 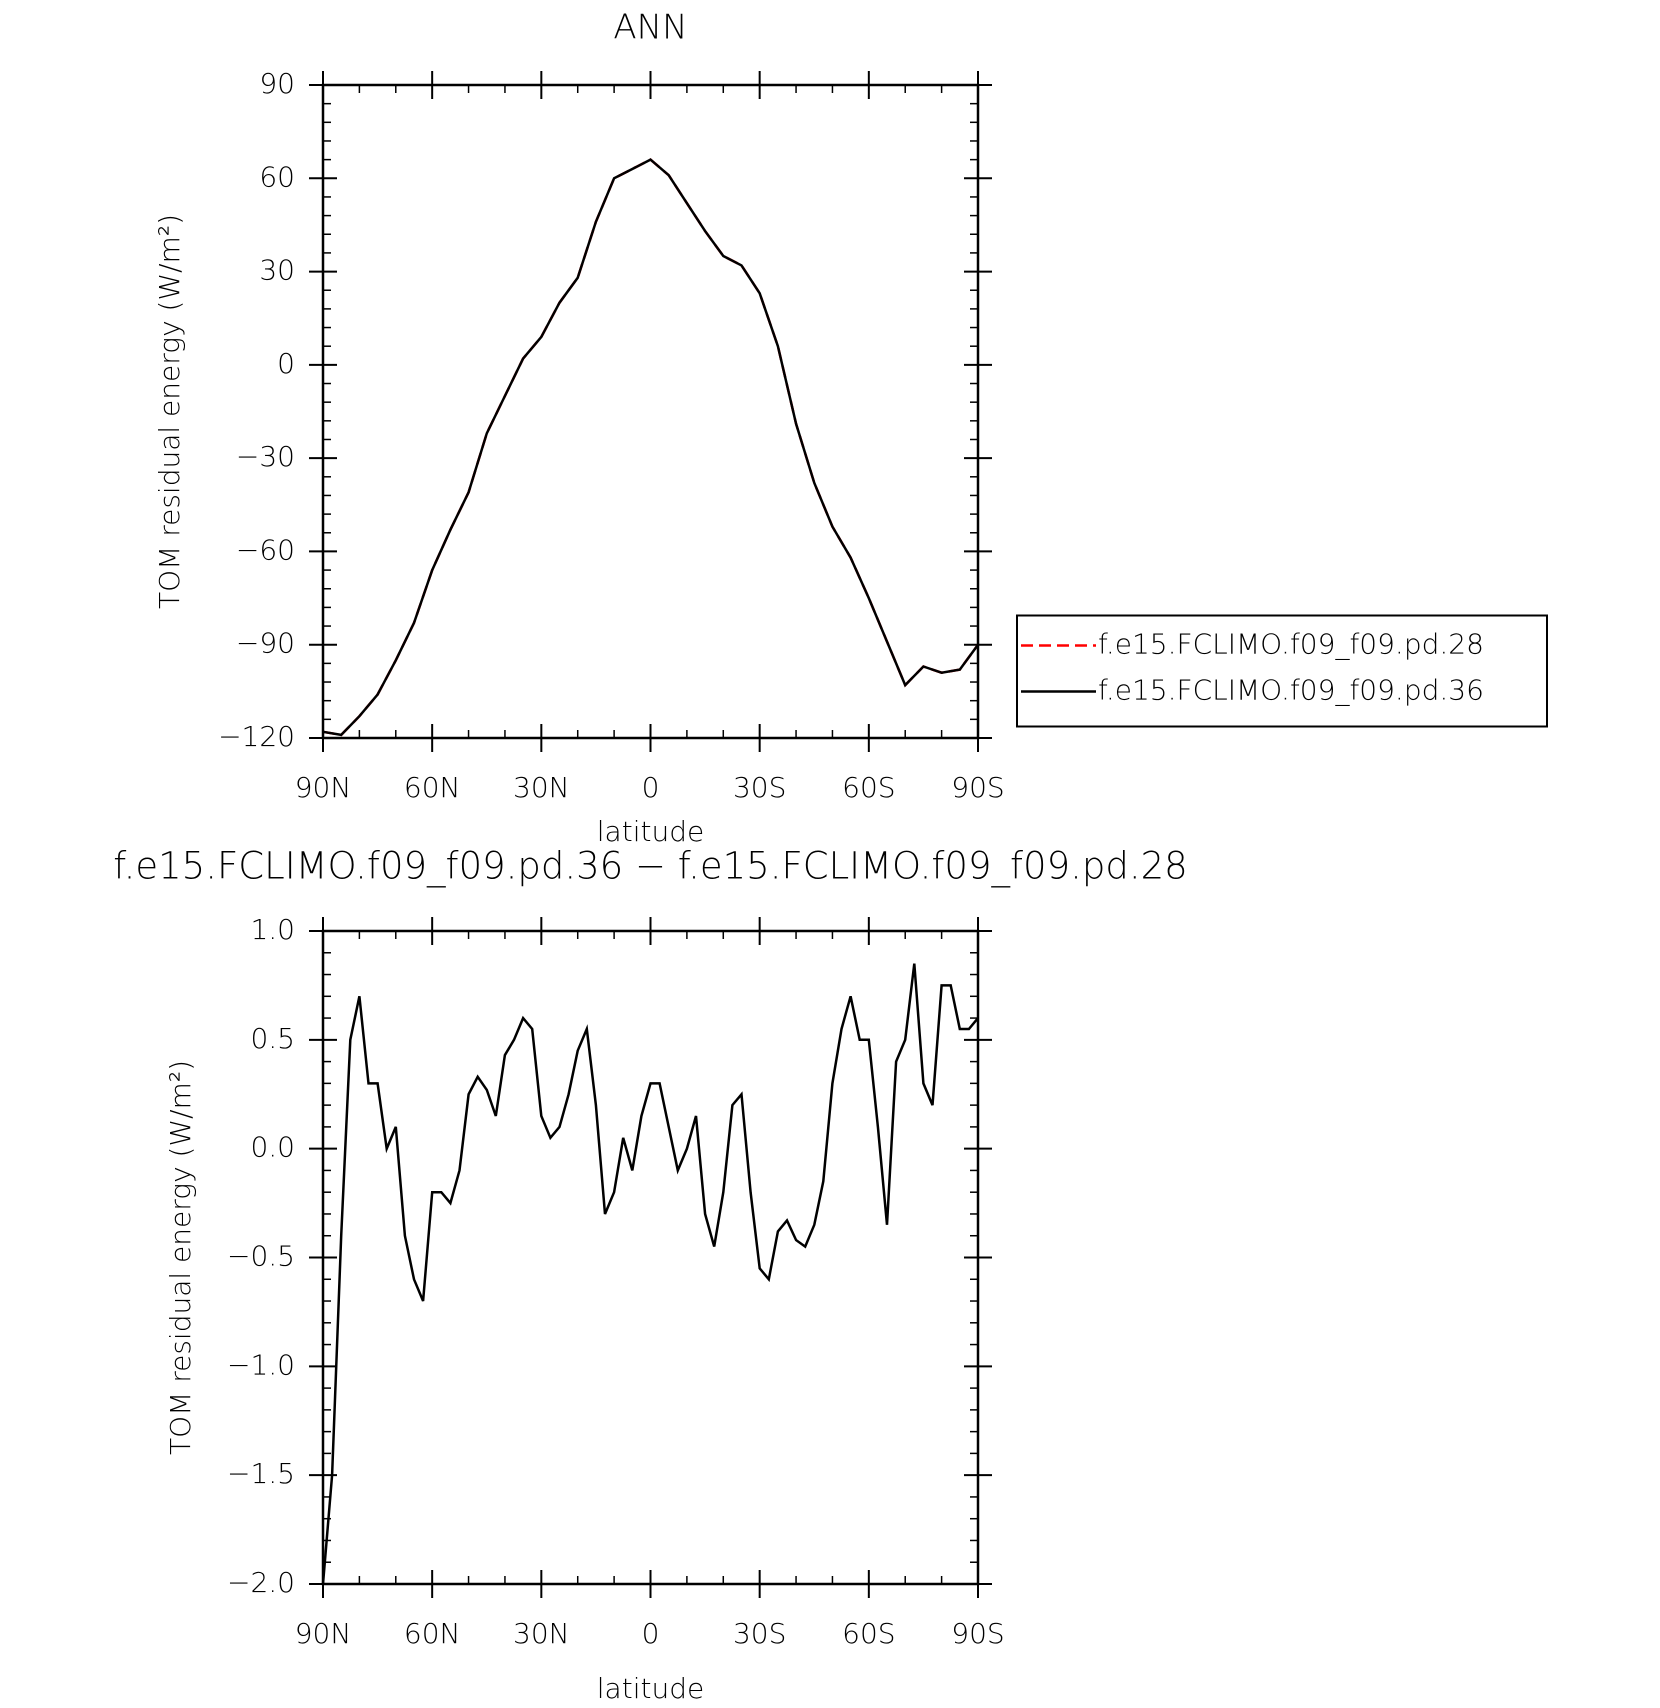 I want to click on legend-box, so click(x=1282, y=671).